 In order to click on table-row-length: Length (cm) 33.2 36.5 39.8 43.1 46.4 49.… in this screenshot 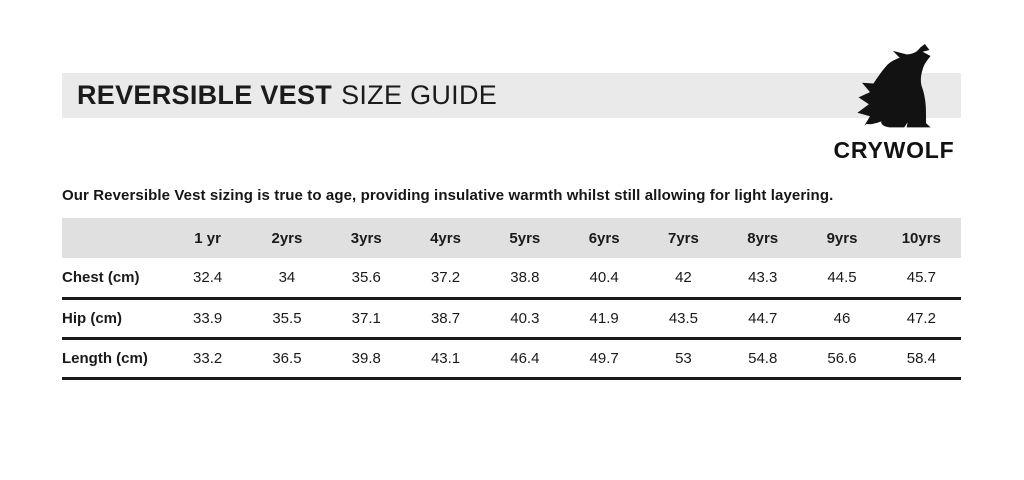, I will do `click(511, 358)`.